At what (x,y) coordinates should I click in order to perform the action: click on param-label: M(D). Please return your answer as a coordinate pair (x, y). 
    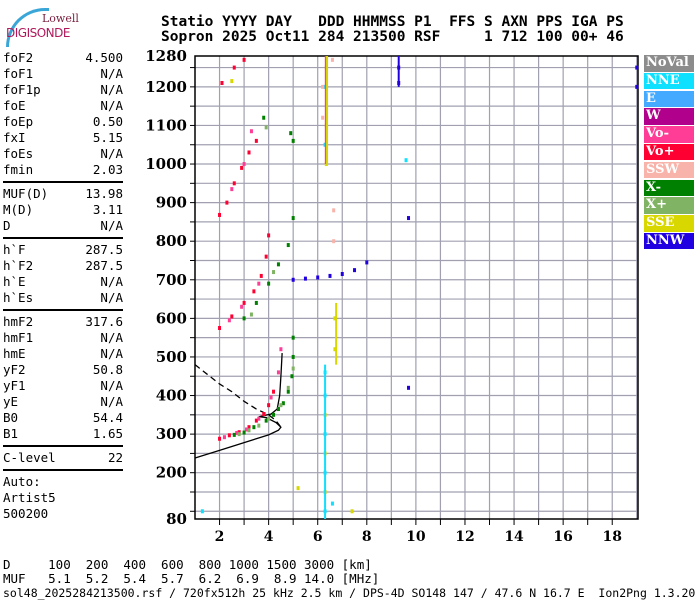
    Looking at the image, I should click on (18, 209).